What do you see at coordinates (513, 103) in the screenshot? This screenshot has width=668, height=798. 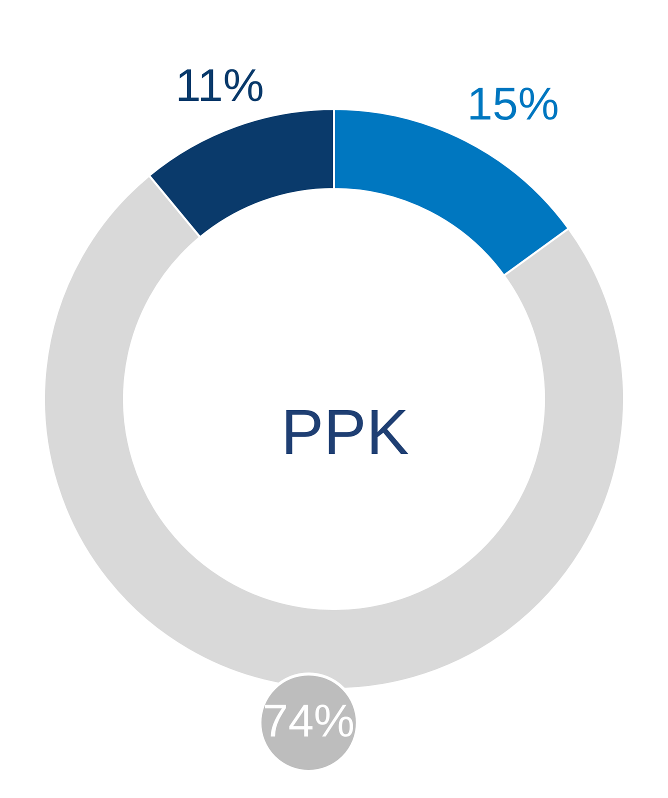 I see `data-label: 15%` at bounding box center [513, 103].